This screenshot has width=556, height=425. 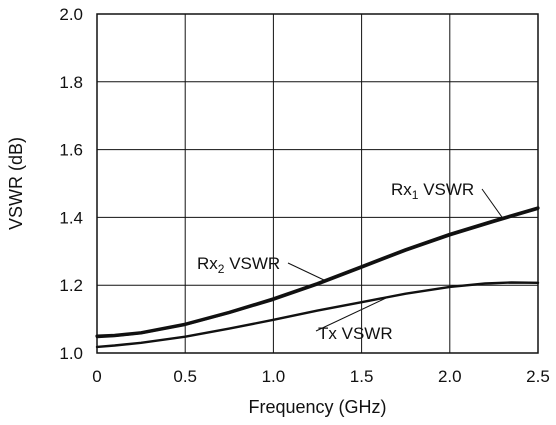 What do you see at coordinates (185, 376) in the screenshot?
I see `x-tick-label: 0.5` at bounding box center [185, 376].